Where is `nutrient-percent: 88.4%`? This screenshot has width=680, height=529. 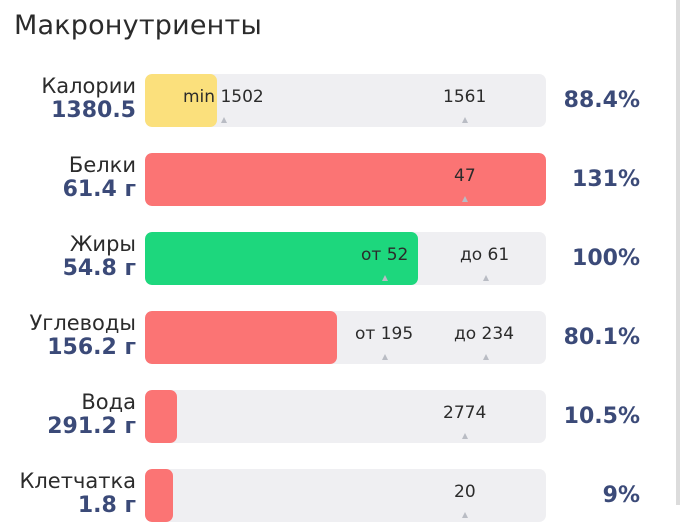 nutrient-percent: 88.4% is located at coordinates (601, 100).